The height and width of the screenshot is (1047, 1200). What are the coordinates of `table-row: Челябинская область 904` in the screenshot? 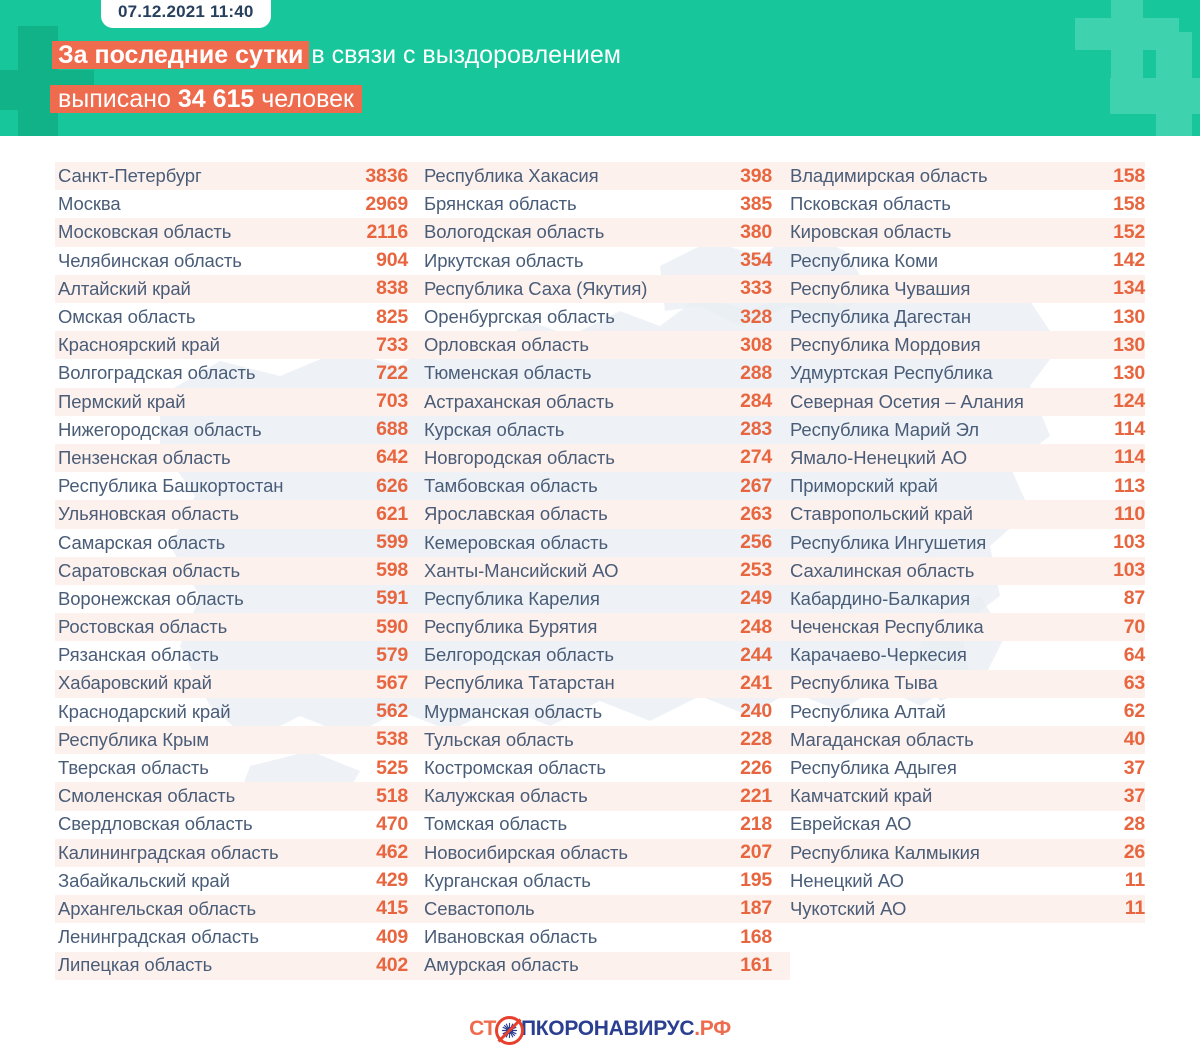 It's located at (233, 261).